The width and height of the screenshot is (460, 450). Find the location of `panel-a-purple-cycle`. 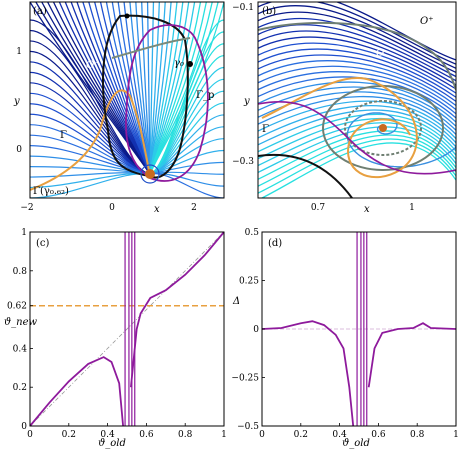

panel-a-purple-cycle is located at coordinates (167, 103).